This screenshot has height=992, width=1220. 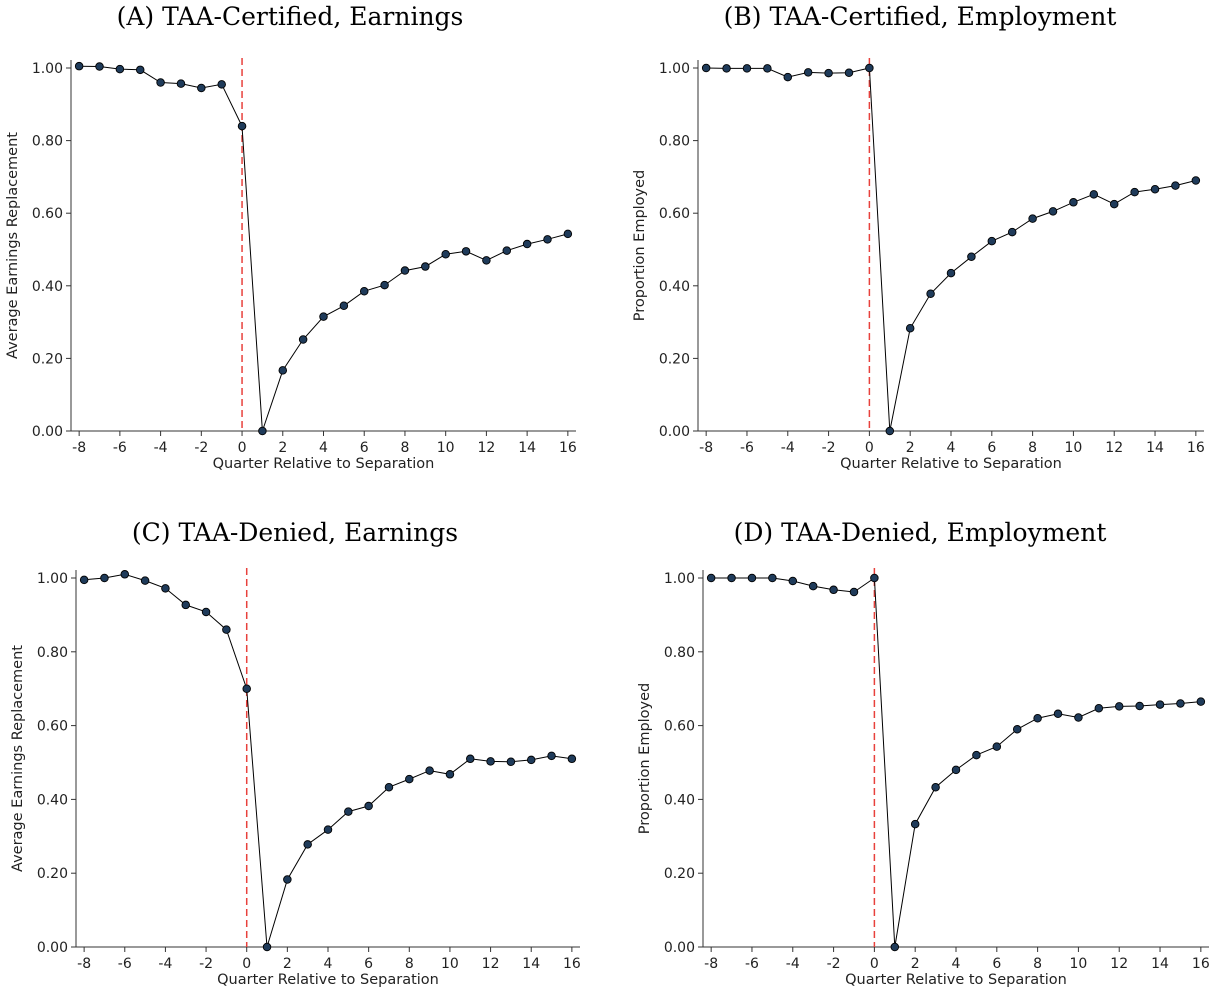 I want to click on y-axis-label: Average Earnings Replacement, so click(x=13, y=245).